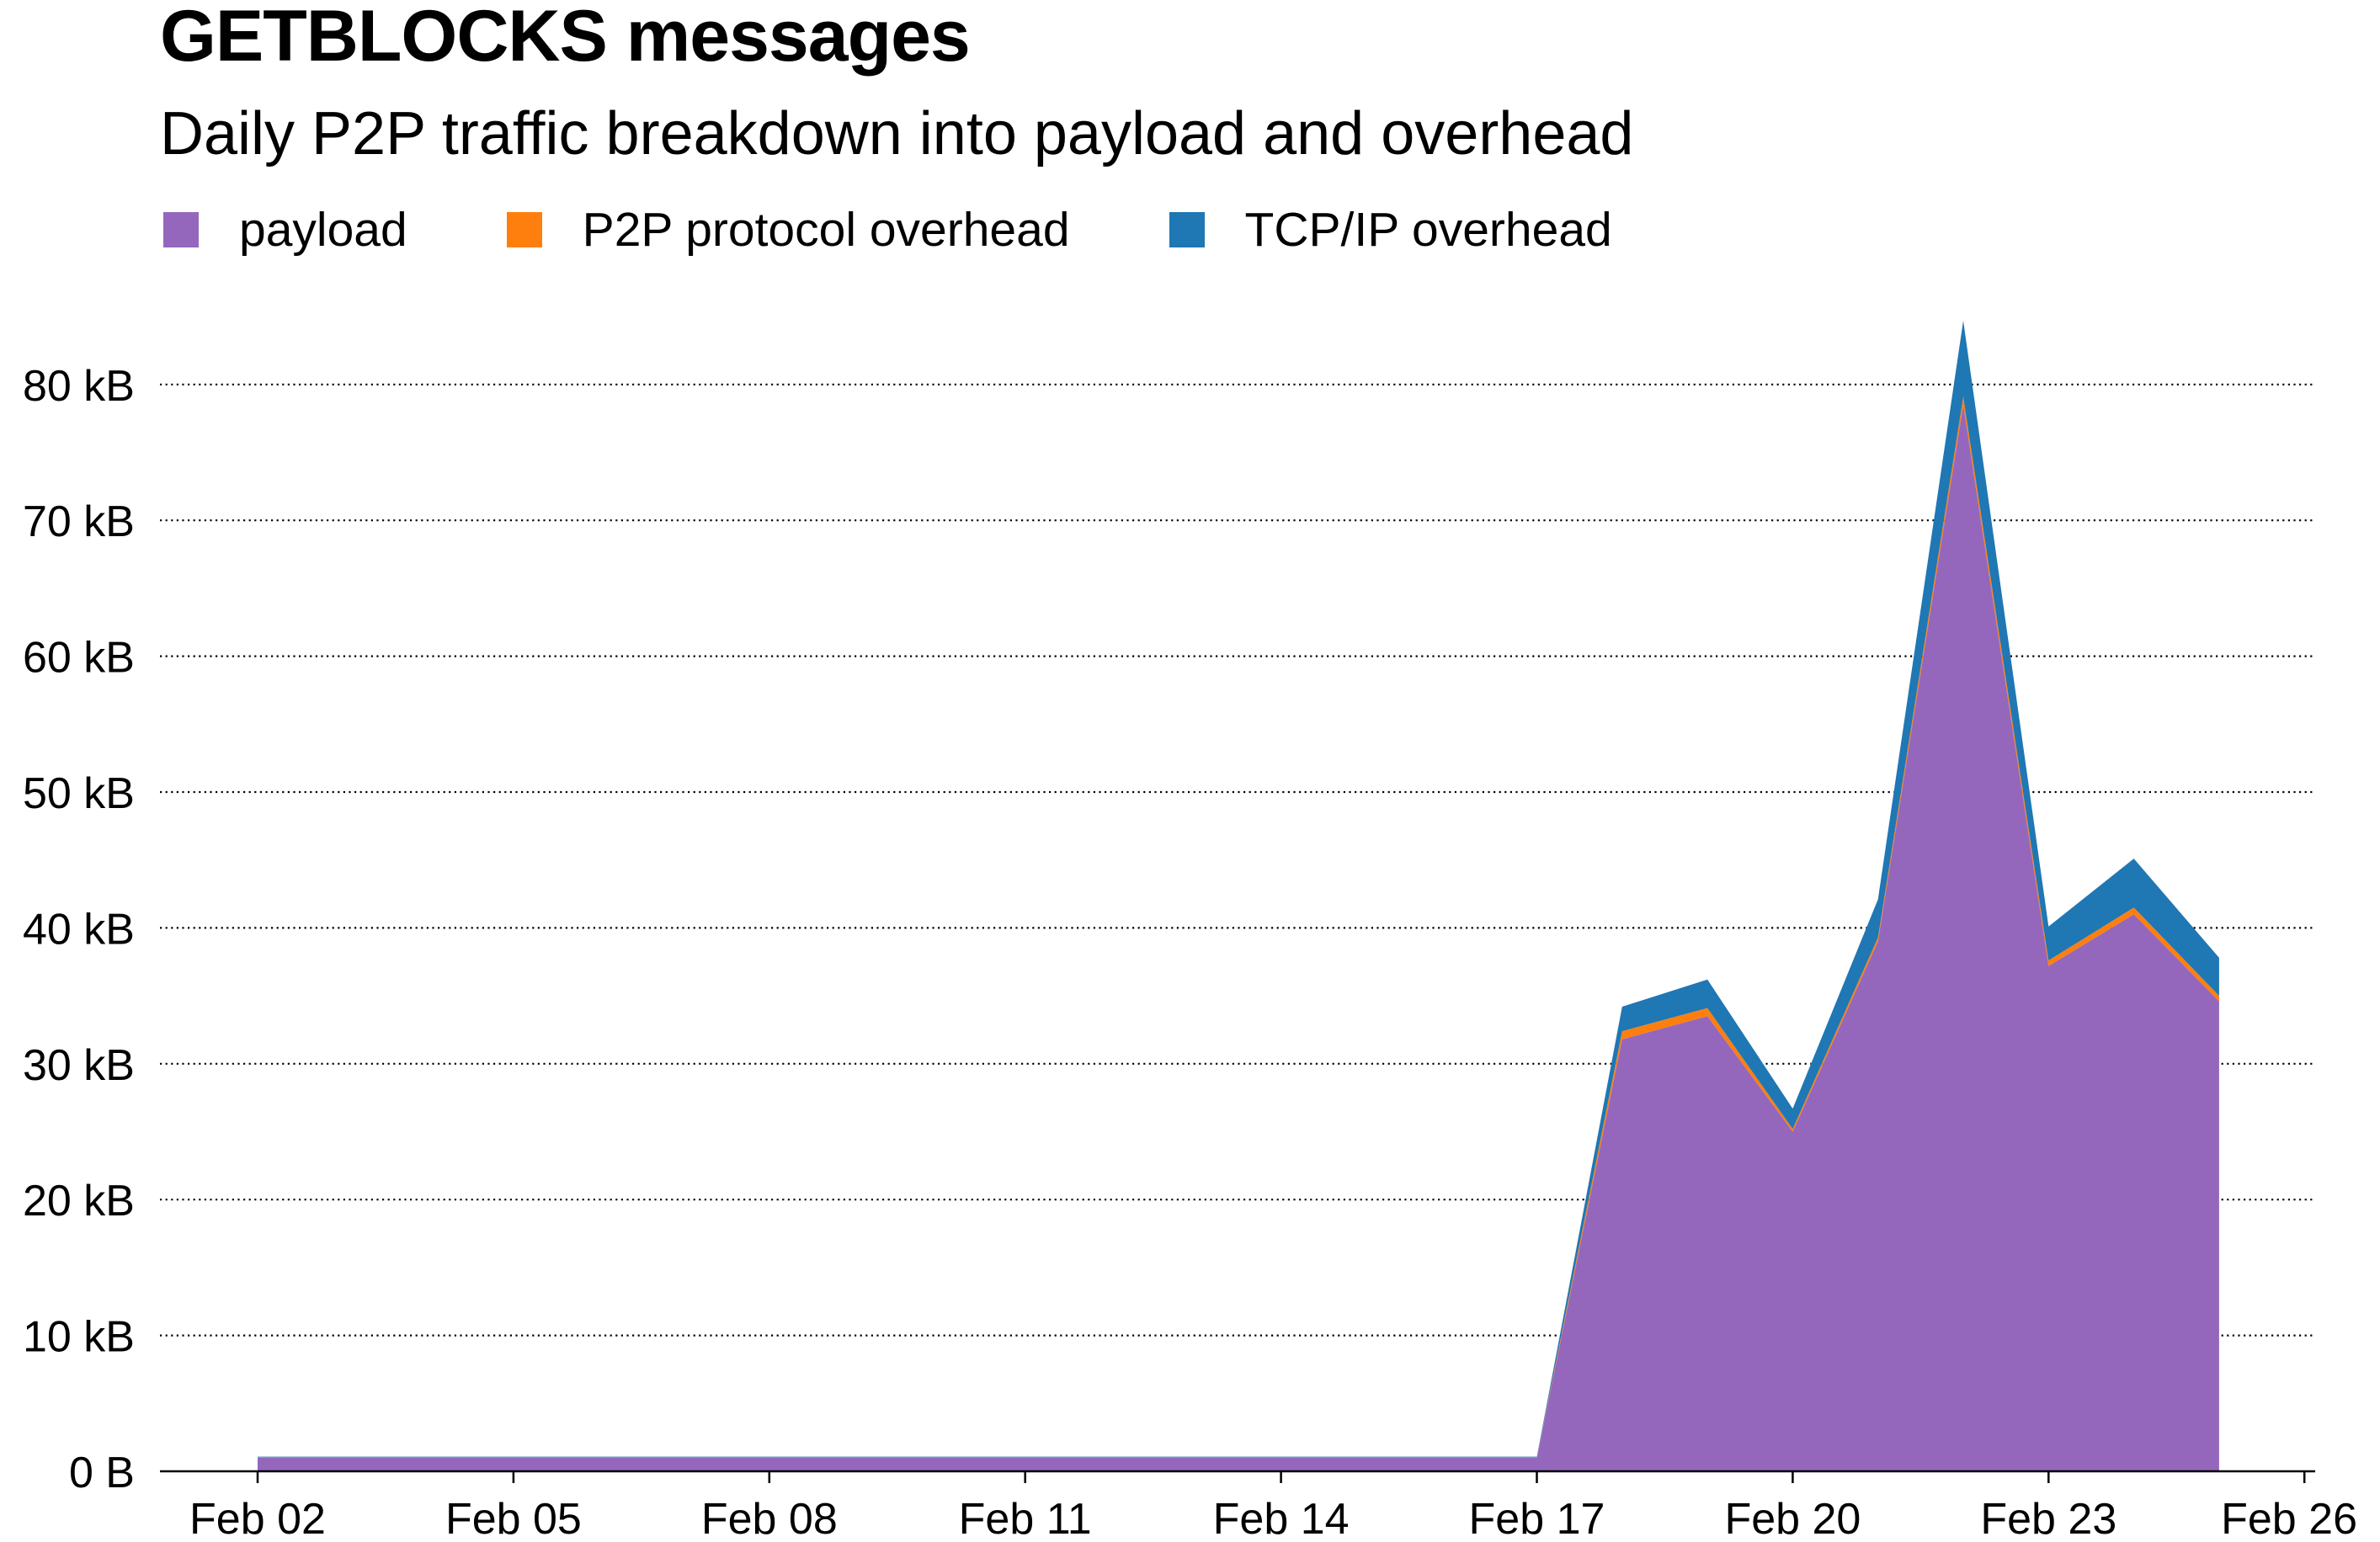  Describe the element at coordinates (1537, 1518) in the screenshot. I see `x-tick-label: Feb 17` at that location.